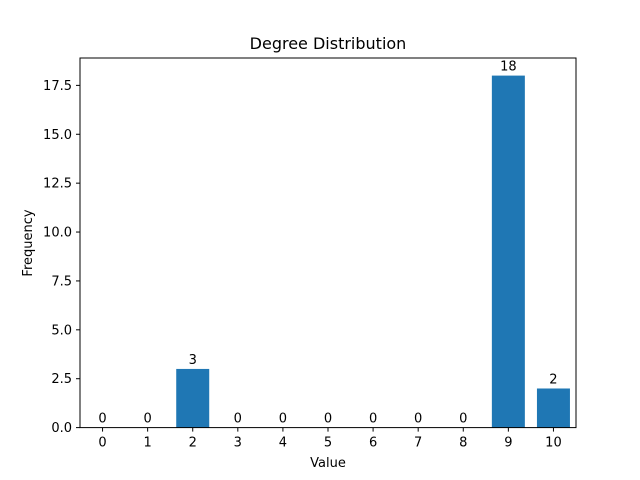  Describe the element at coordinates (61, 281) in the screenshot. I see `y-tick-label-3: 7.5` at that location.